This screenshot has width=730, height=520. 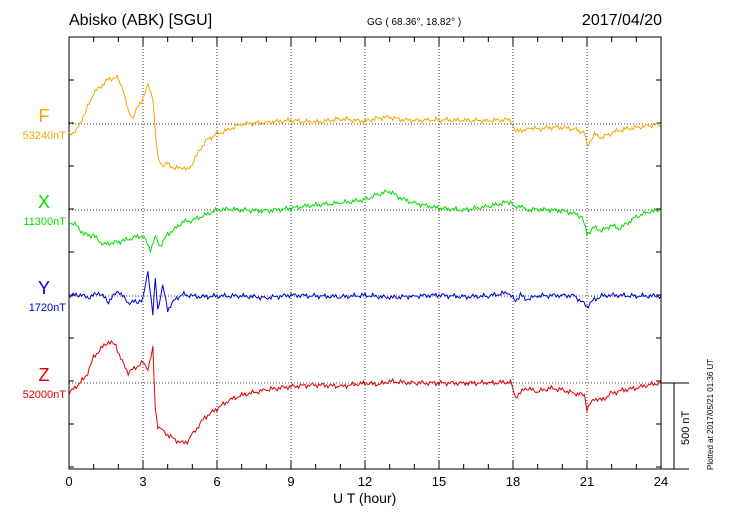 I want to click on x-tick-label: 9, so click(x=291, y=481).